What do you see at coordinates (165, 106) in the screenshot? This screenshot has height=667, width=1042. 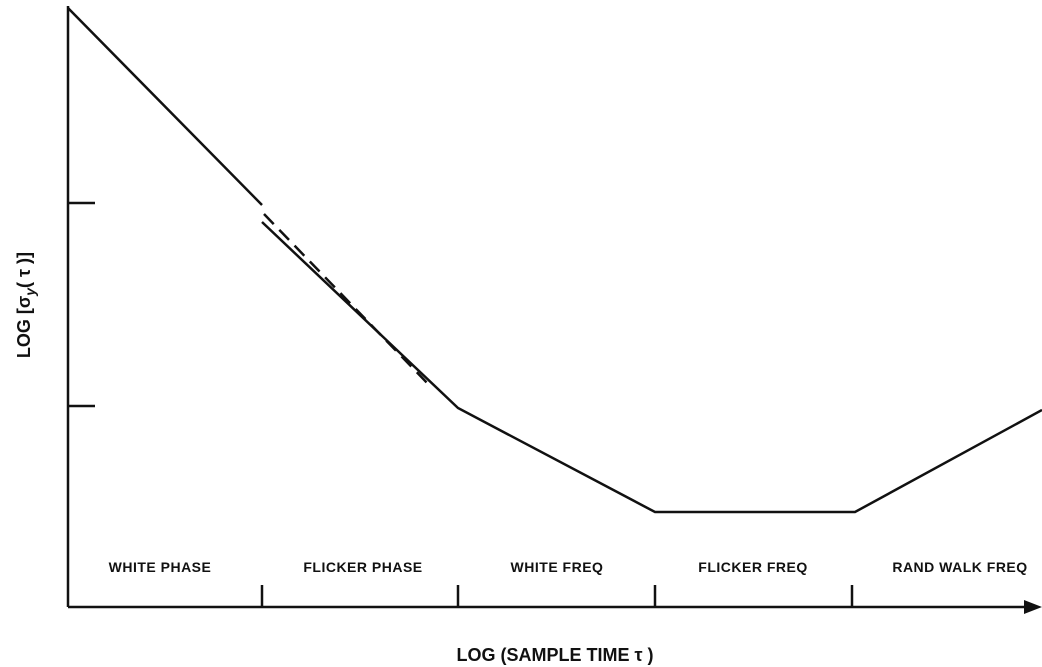 I see `white-phase-slope` at bounding box center [165, 106].